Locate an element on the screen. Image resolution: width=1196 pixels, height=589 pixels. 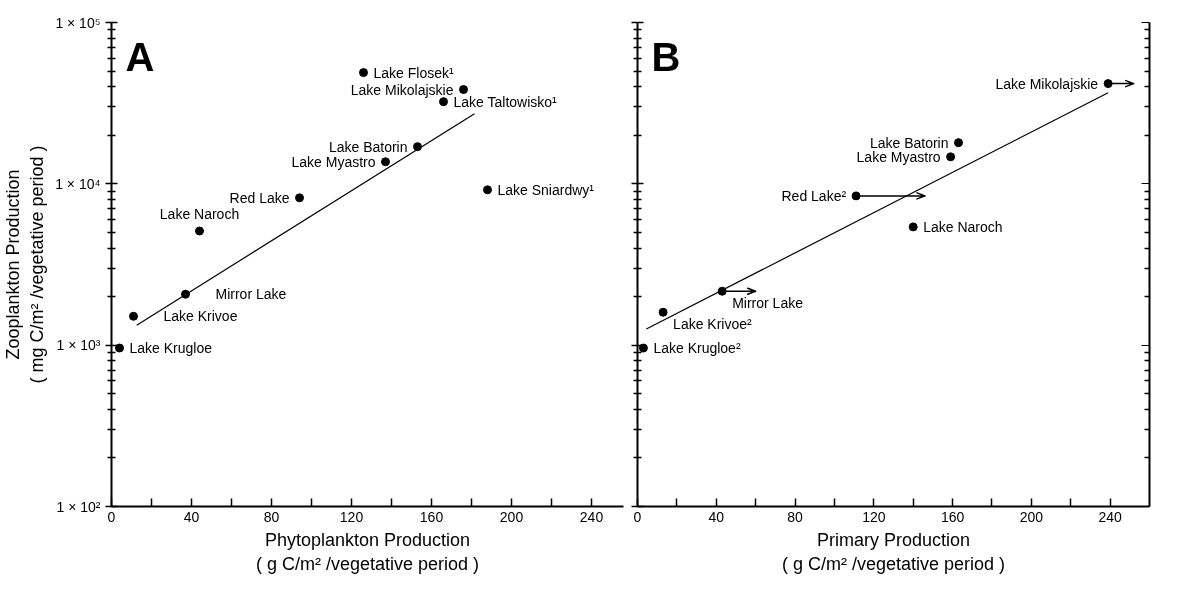
y-tick-label: 1 × 10³ is located at coordinates (78, 345).